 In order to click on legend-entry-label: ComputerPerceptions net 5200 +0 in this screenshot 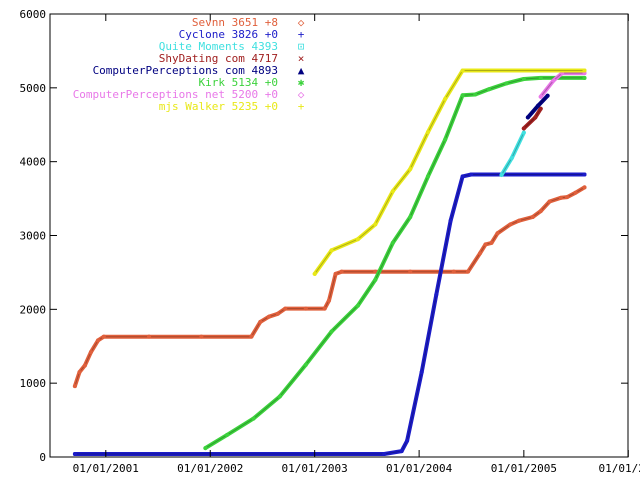, I will do `click(175, 94)`.